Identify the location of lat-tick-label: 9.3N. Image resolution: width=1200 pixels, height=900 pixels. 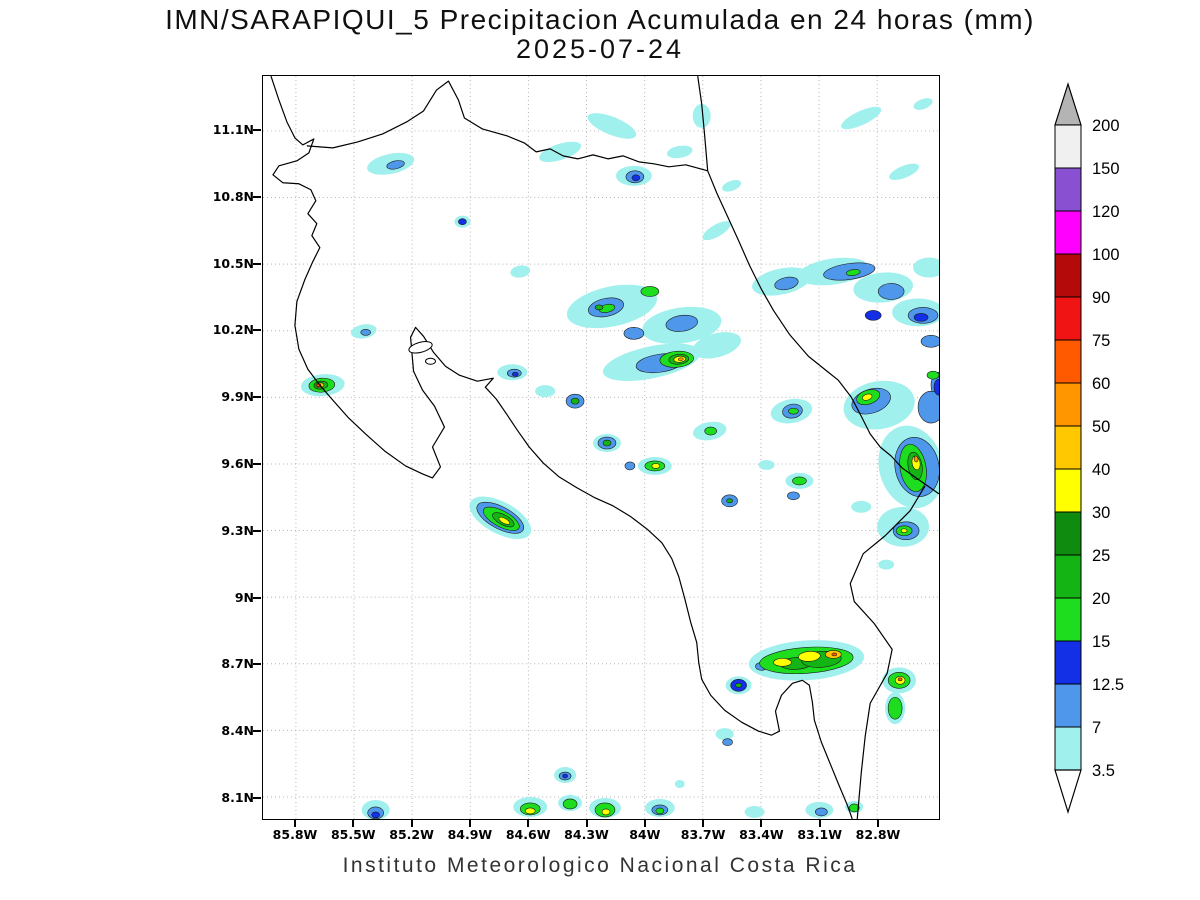
(237, 530).